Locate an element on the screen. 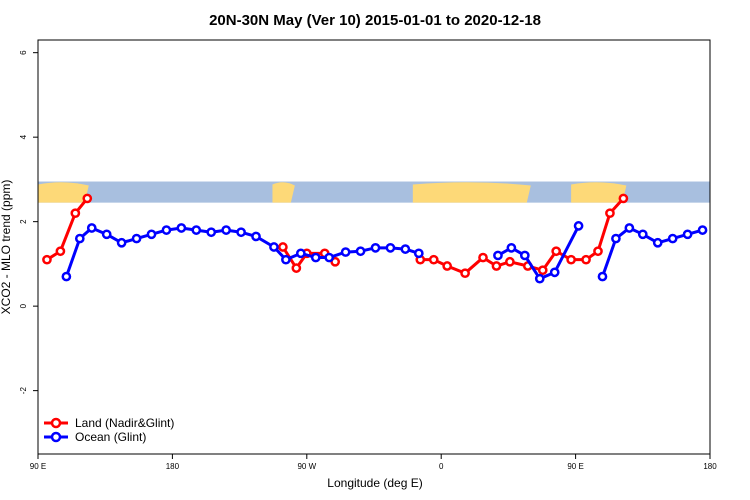 This screenshot has width=750, height=500. x-tick-label-0: 90 E is located at coordinates (38, 466).